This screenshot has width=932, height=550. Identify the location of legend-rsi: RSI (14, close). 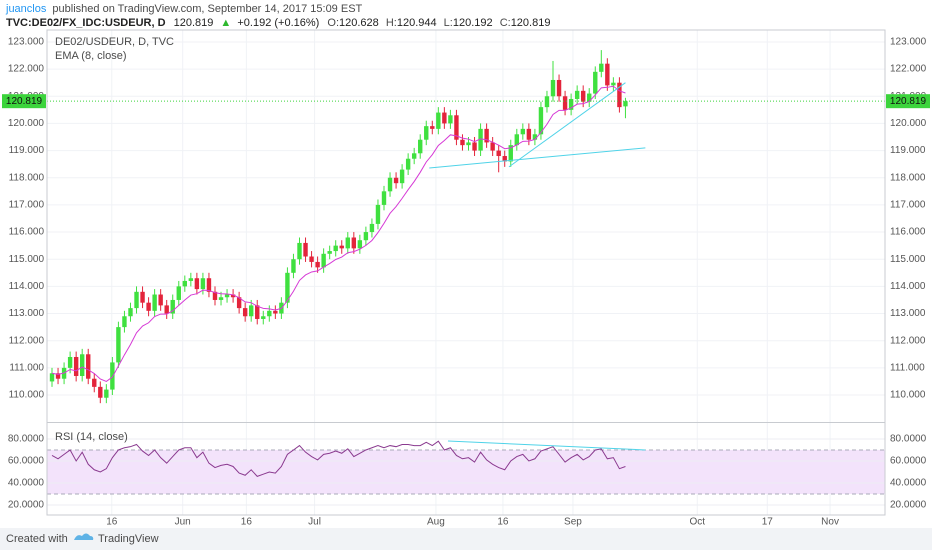
(91, 437).